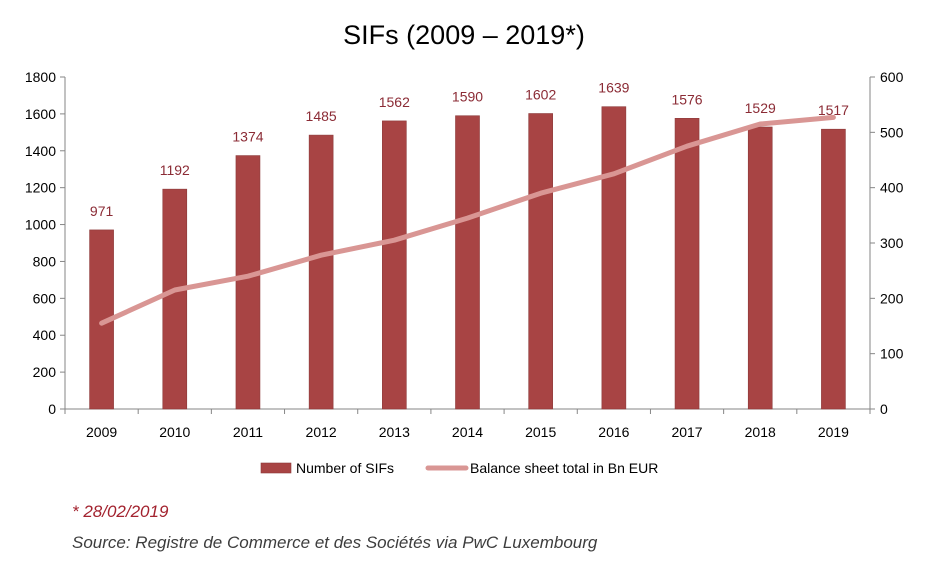 The height and width of the screenshot is (566, 929). Describe the element at coordinates (833, 269) in the screenshot. I see `bar-2019` at that location.